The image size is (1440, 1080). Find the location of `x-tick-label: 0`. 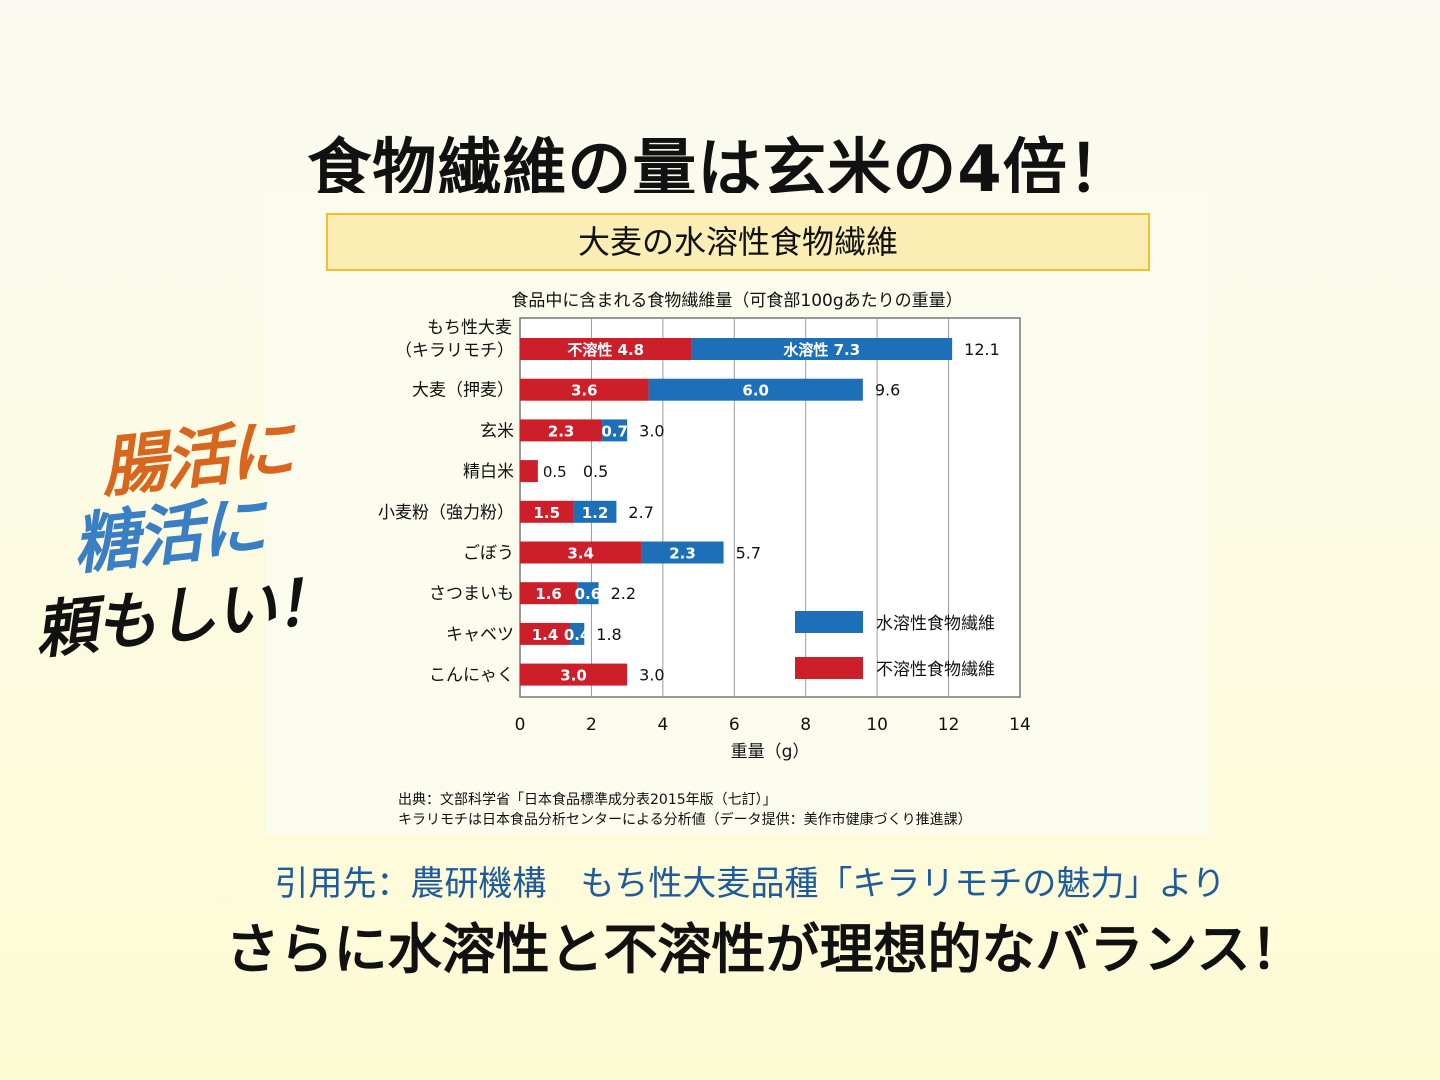

x-tick-label: 0 is located at coordinates (520, 725).